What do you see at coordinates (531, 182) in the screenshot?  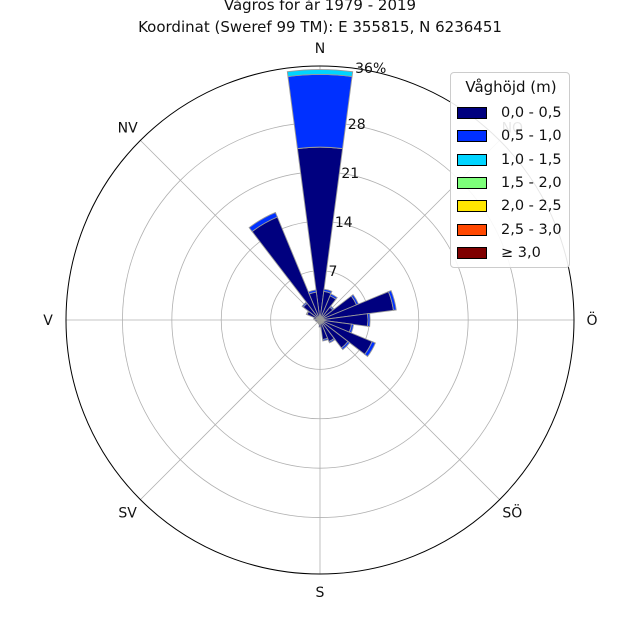 I see `legend-label: 1,5 - 2,0` at bounding box center [531, 182].